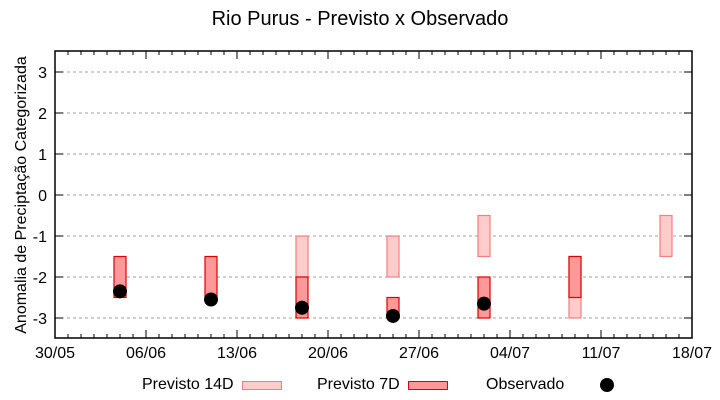 This screenshot has height=400, width=720. Describe the element at coordinates (40, 319) in the screenshot. I see `y-tick-label: -3` at that location.